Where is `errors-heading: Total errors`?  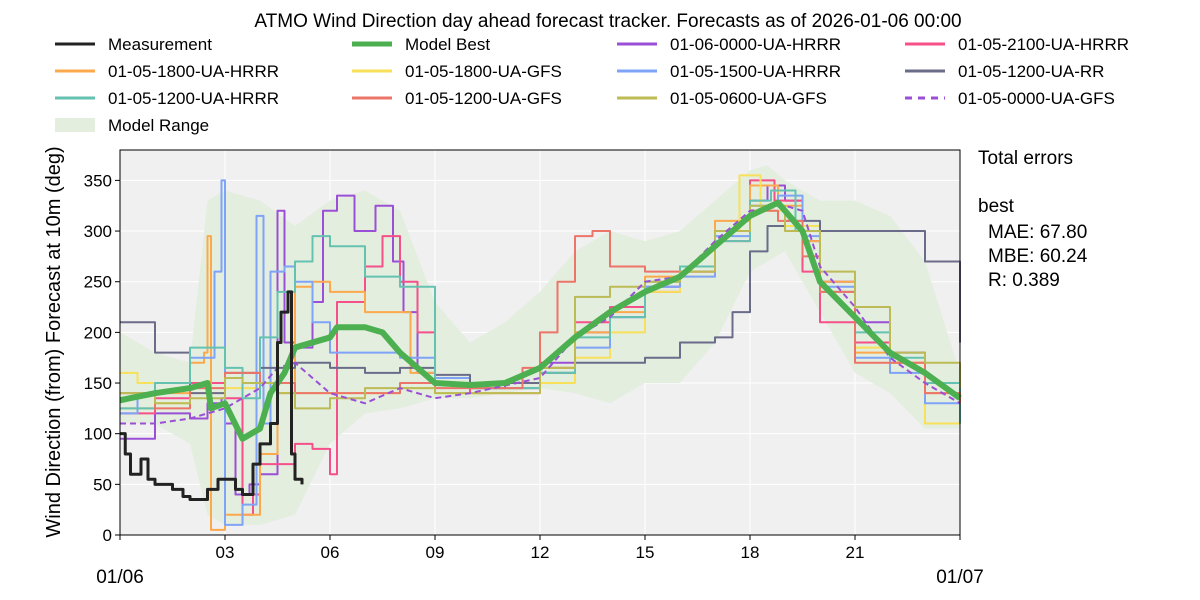 errors-heading: Total errors is located at coordinates (1026, 158).